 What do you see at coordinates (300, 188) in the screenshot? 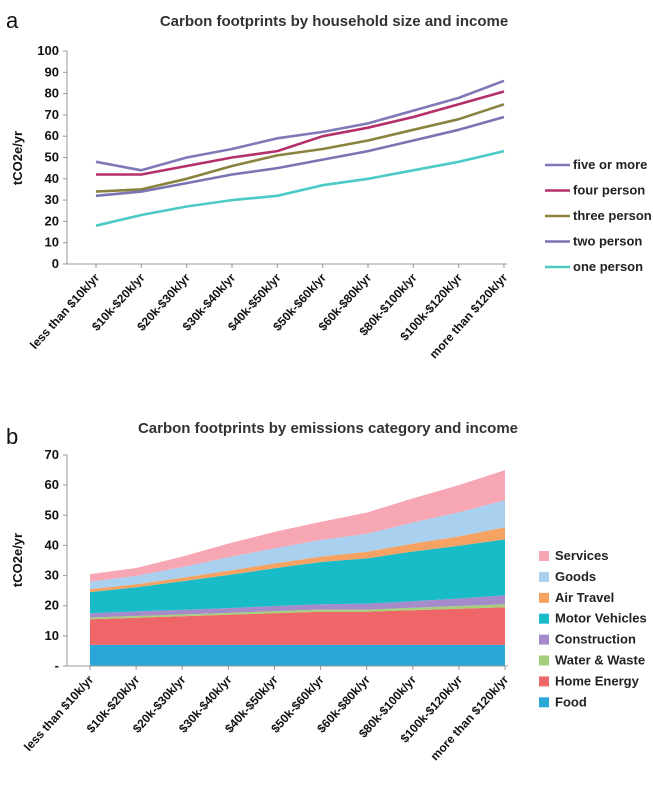
I see `series-line-one-person` at bounding box center [300, 188].